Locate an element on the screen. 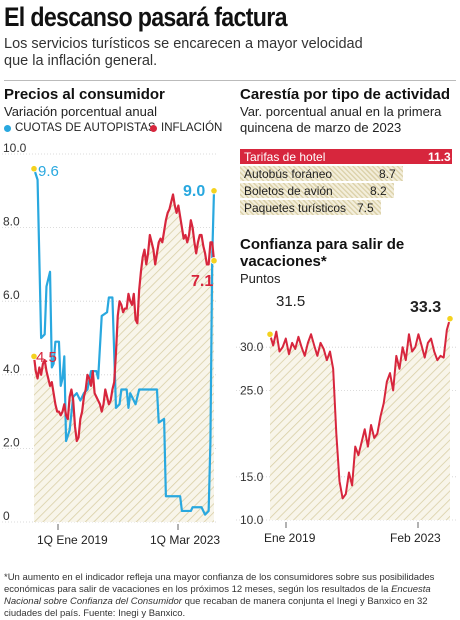 This screenshot has height=620, width=460. legend-inflacion: INFLACIÓN is located at coordinates (186, 128).